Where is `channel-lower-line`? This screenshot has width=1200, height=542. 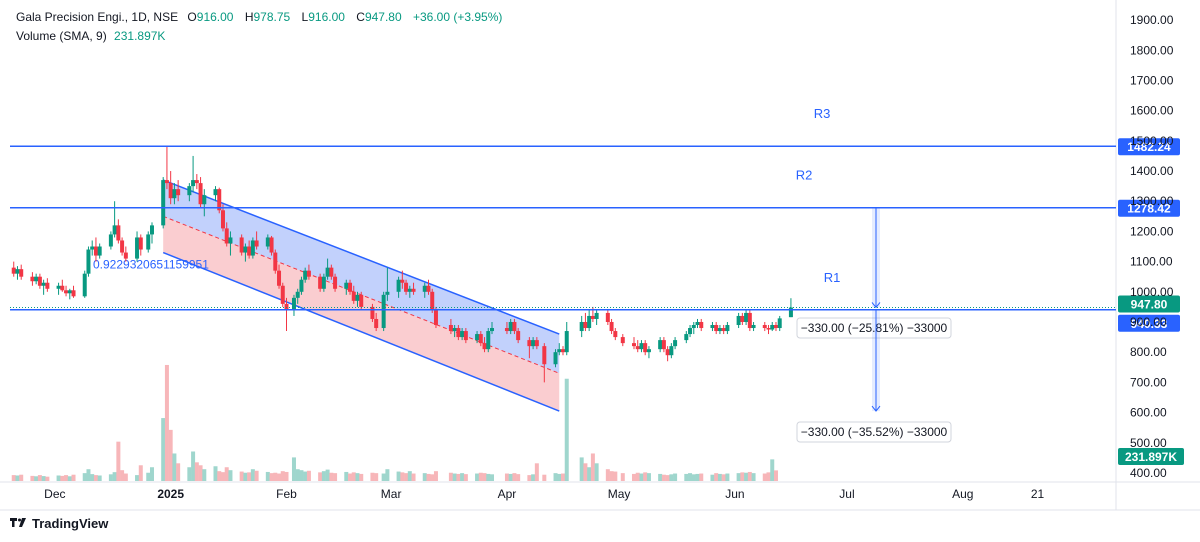 channel-lower-line is located at coordinates (361, 331).